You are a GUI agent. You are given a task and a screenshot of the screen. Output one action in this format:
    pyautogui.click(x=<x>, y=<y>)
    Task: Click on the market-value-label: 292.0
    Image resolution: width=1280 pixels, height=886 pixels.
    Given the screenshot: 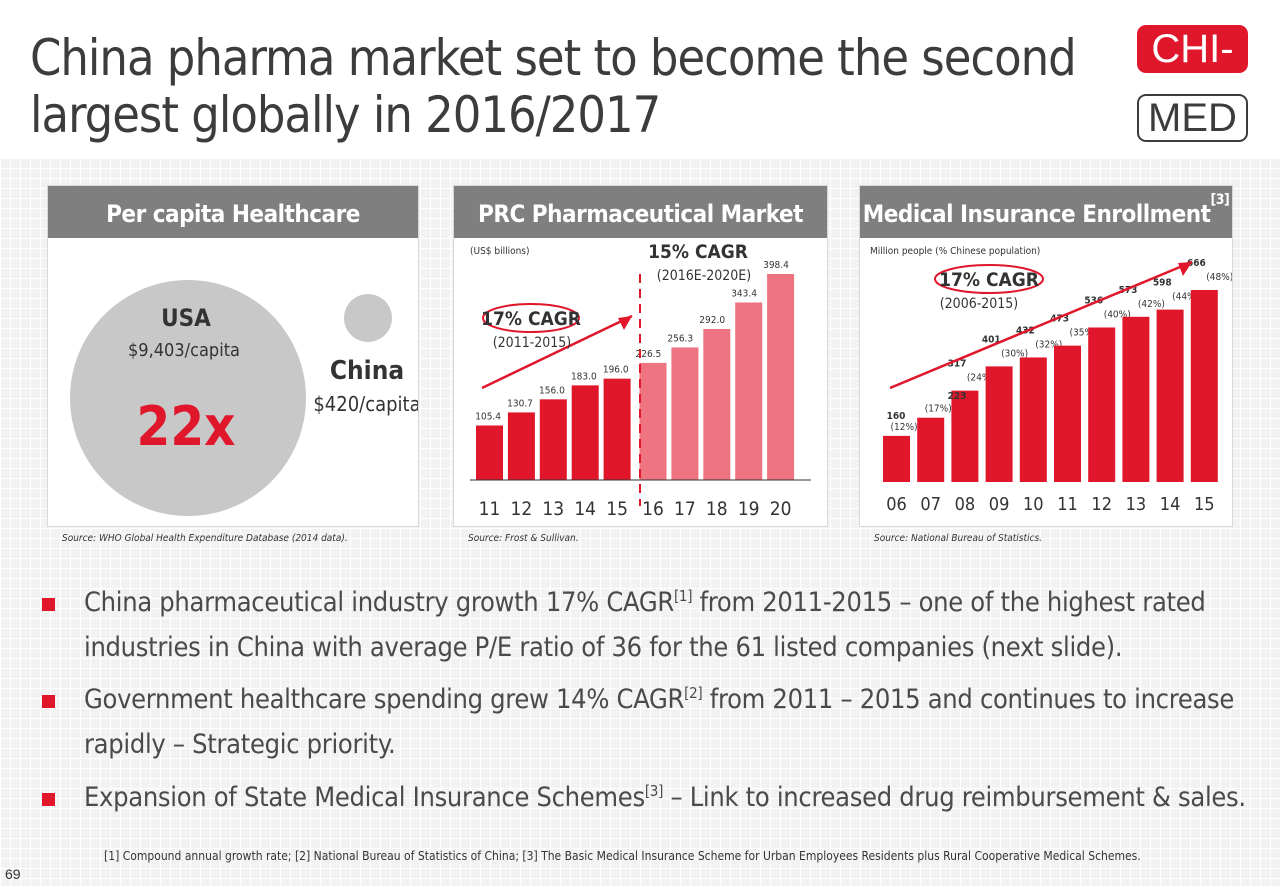 What is the action you would take?
    pyautogui.click(x=712, y=320)
    